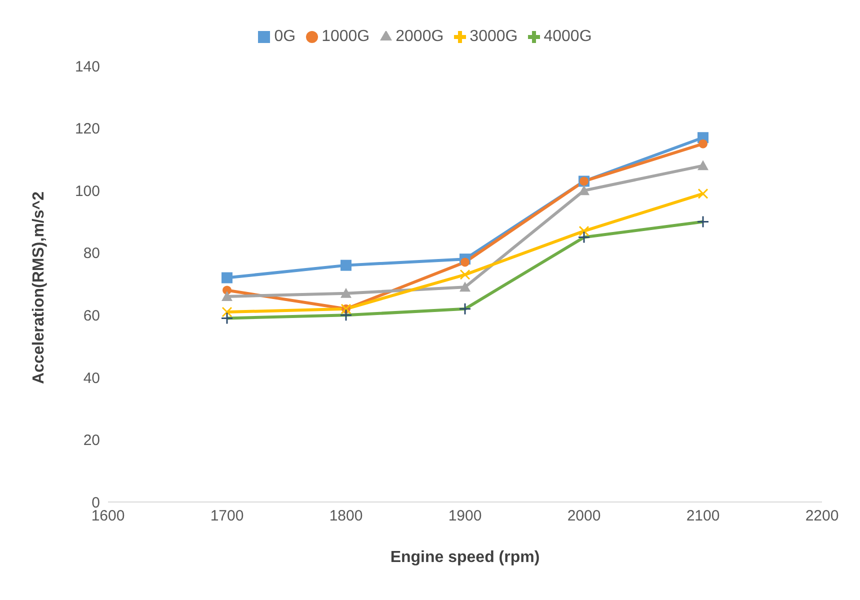 The width and height of the screenshot is (860, 600). What do you see at coordinates (465, 516) in the screenshot?
I see `x-tick-label: 1900` at bounding box center [465, 516].